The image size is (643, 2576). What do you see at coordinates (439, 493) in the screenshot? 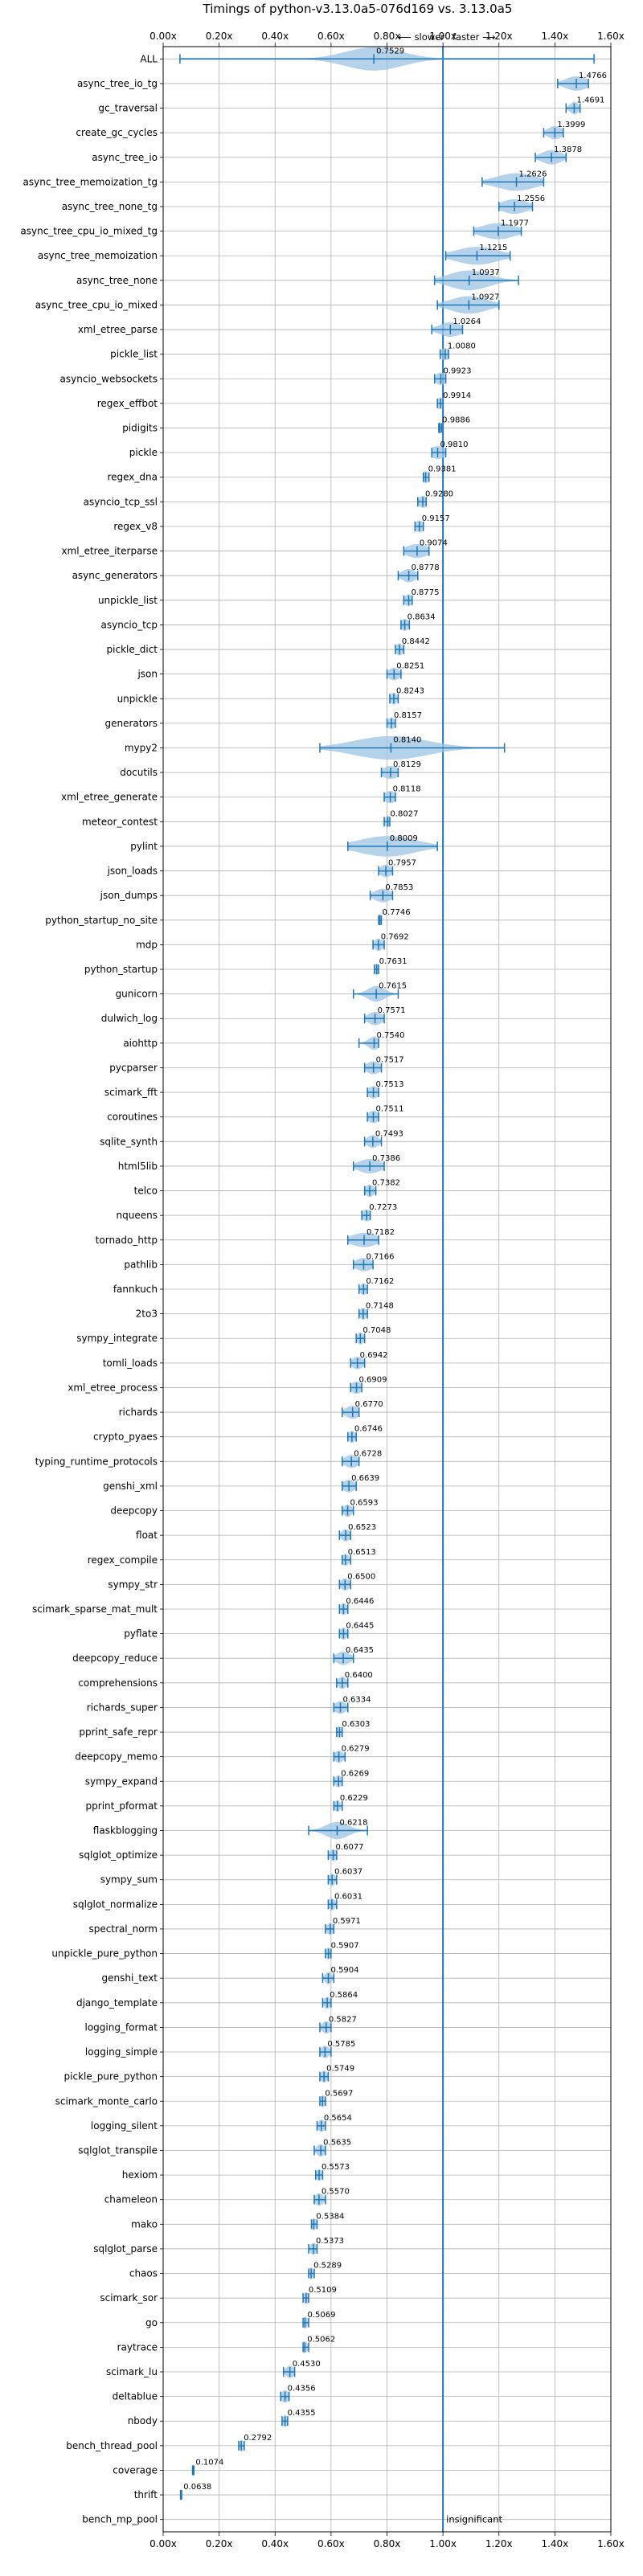
I see `value-label: 0.9280` at bounding box center [439, 493].